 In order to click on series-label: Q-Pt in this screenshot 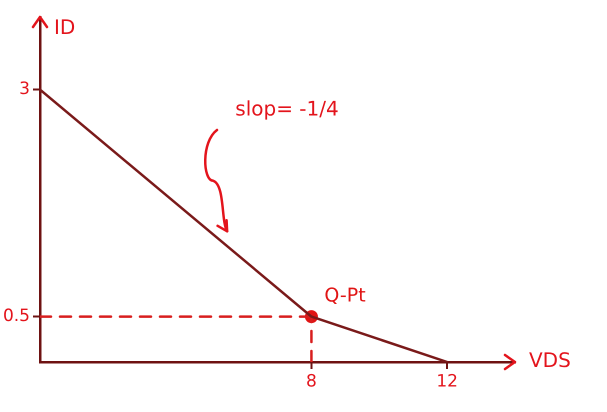, I will do `click(345, 295)`.